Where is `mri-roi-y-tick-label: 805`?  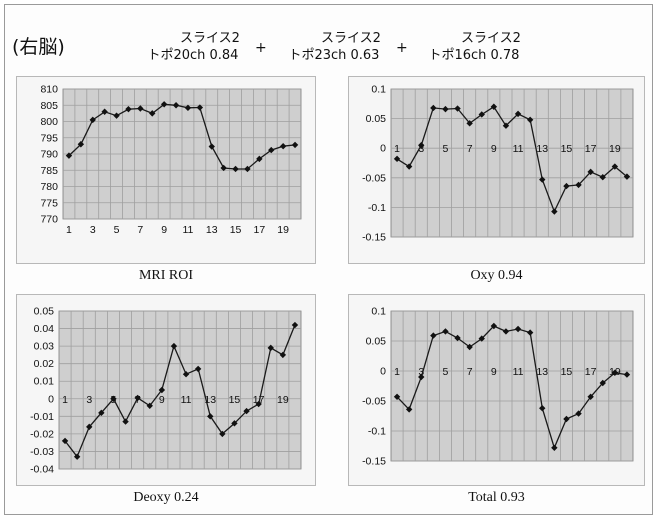
mri-roi-y-tick-label: 805 is located at coordinates (49, 106).